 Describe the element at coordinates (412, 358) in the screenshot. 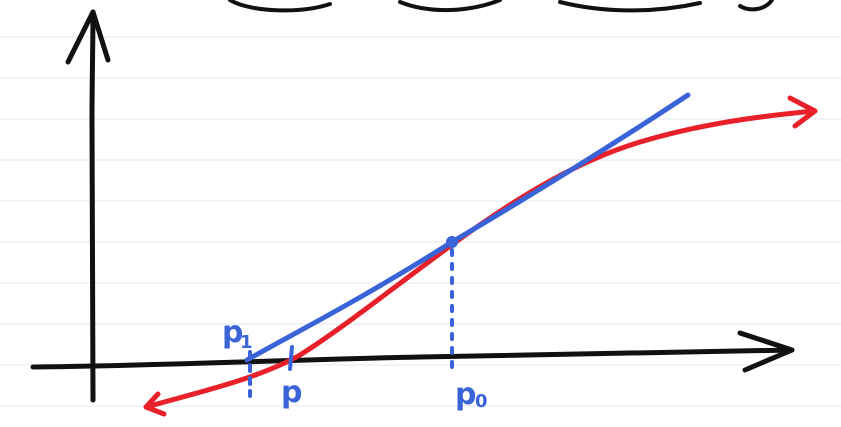

I see `x-axis-line` at that location.